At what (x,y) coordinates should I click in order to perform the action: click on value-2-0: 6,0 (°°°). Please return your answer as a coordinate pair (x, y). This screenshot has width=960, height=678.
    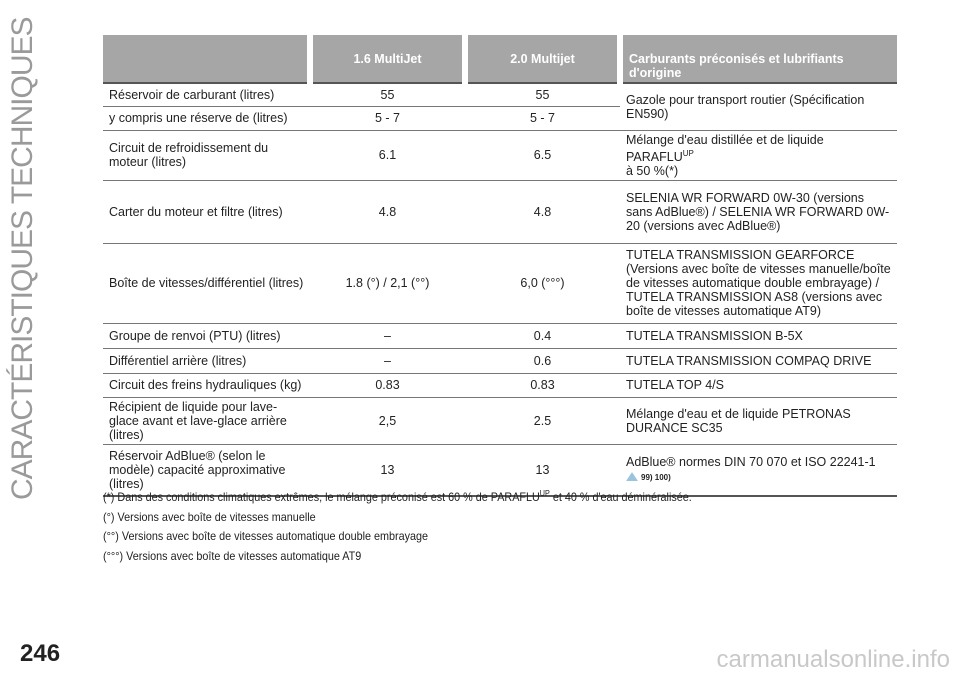
    Looking at the image, I should click on (542, 283).